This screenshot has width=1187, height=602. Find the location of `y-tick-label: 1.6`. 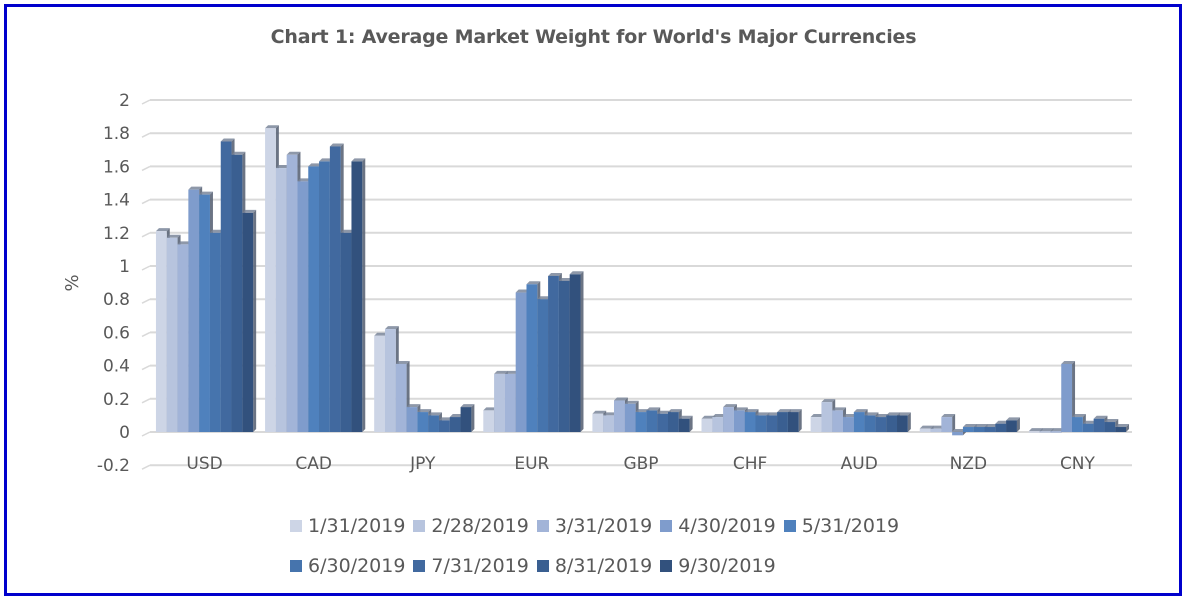

y-tick-label: 1.6 is located at coordinates (116, 167).